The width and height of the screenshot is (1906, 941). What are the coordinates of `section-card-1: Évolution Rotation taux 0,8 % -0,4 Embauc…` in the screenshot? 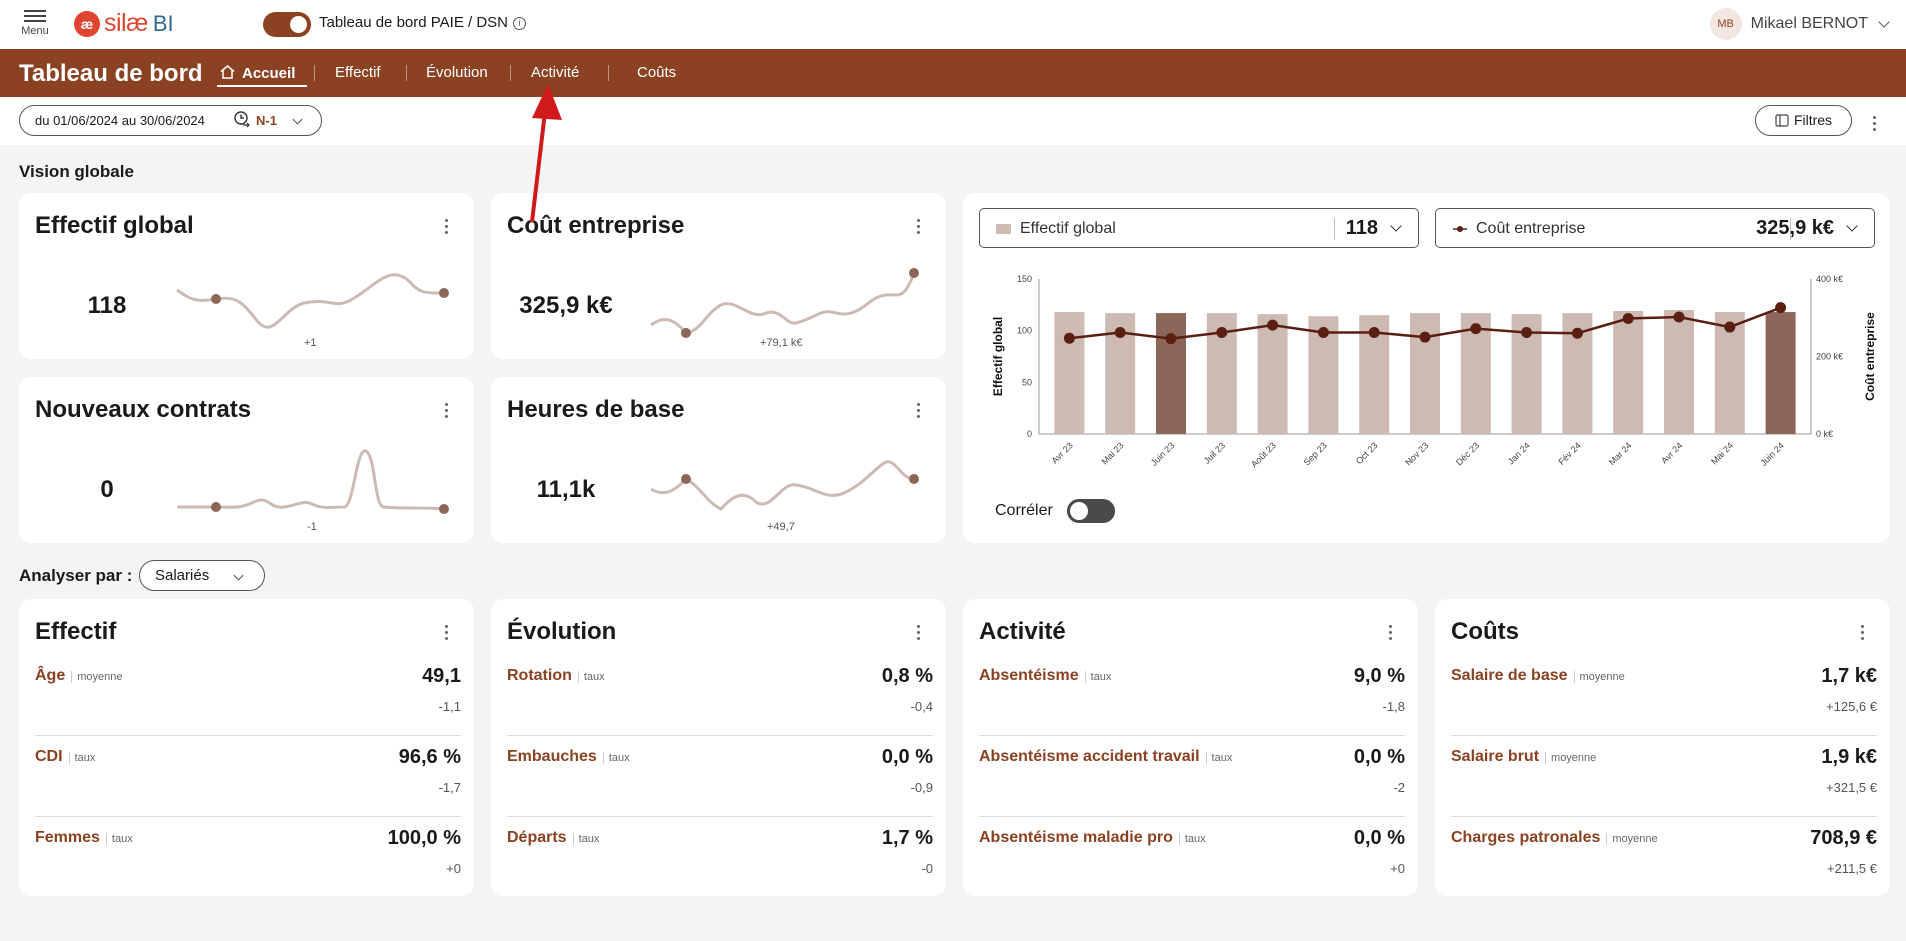 It's located at (718, 747).